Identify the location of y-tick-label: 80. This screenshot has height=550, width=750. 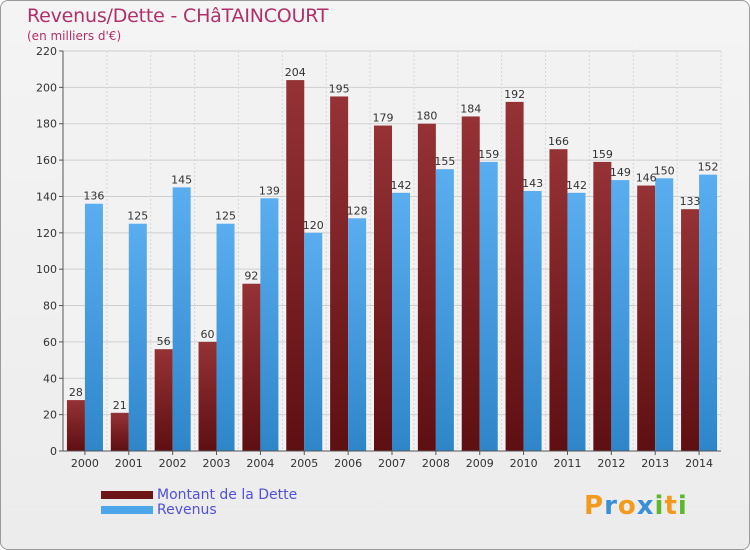
(50, 306).